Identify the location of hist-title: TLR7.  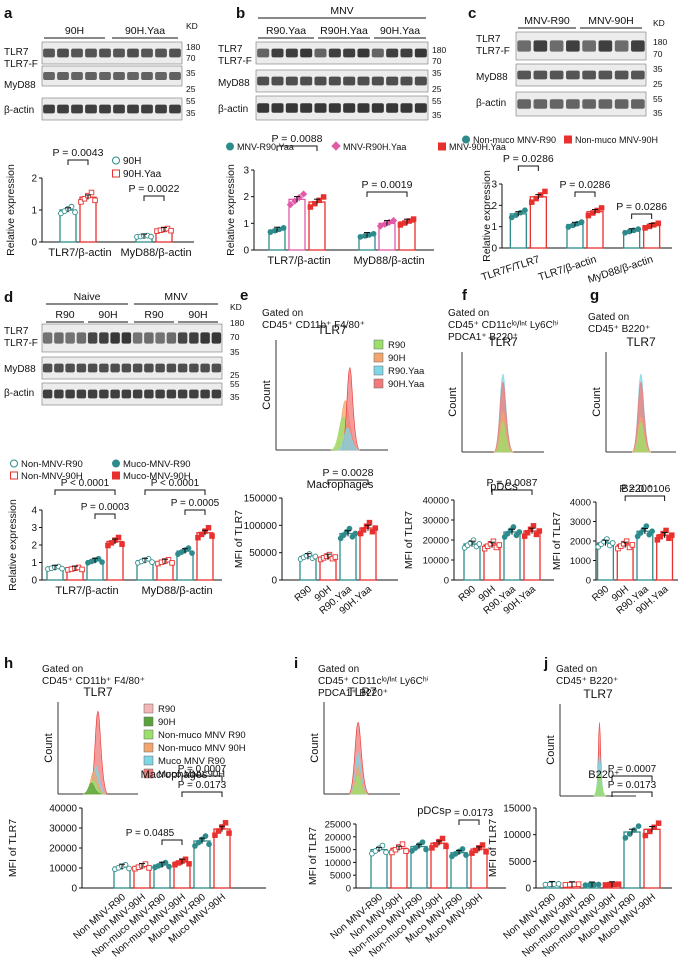
(362, 692).